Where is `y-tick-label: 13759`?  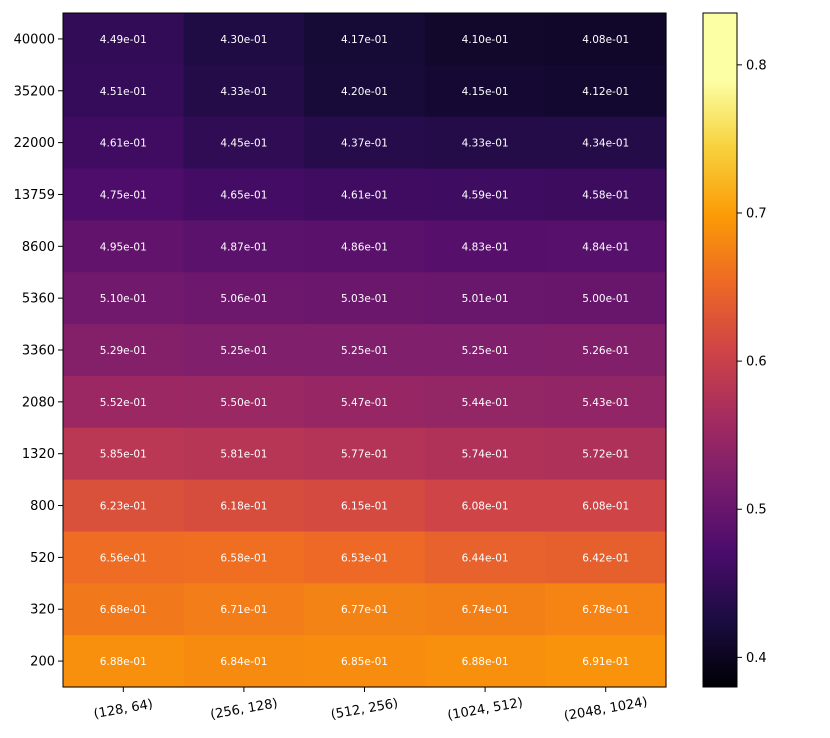 y-tick-label: 13759 is located at coordinates (34, 195).